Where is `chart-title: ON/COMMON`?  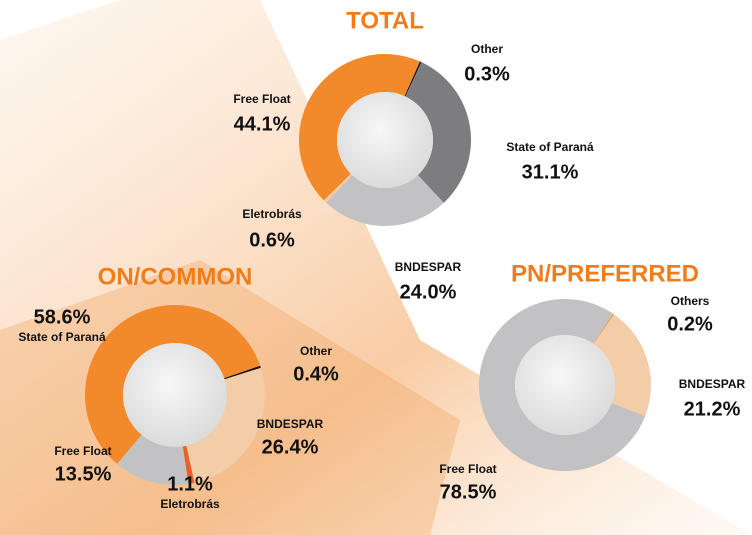 chart-title: ON/COMMON is located at coordinates (175, 276).